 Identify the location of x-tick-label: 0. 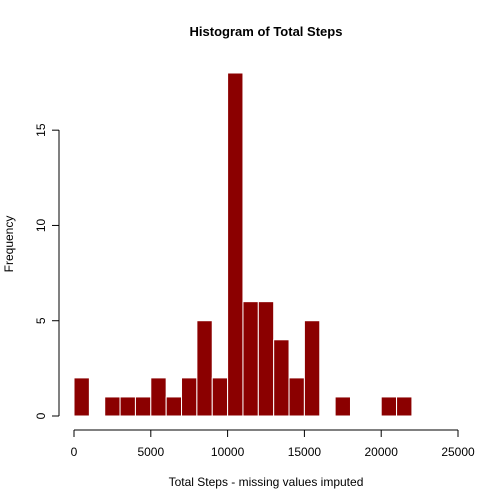
(74, 452).